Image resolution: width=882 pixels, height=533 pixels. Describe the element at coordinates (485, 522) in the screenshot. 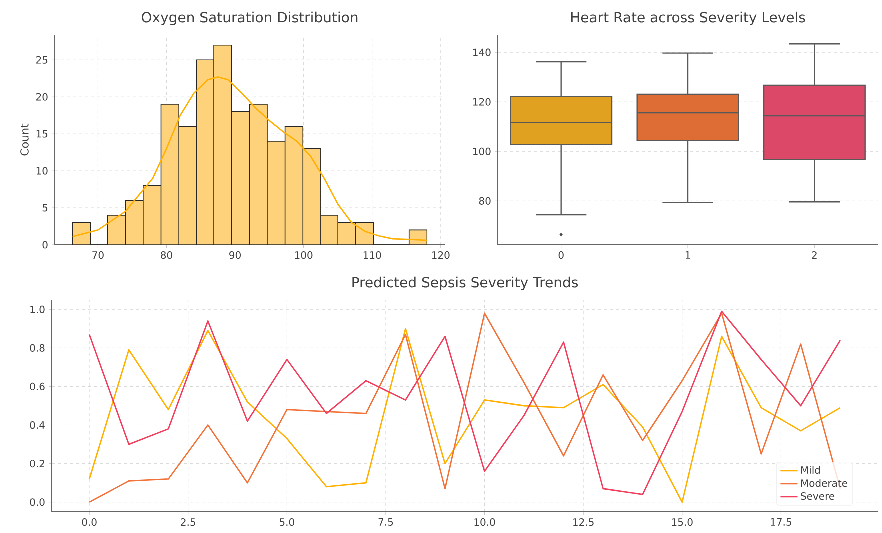

I see `x-tick-label: 10.0` at that location.